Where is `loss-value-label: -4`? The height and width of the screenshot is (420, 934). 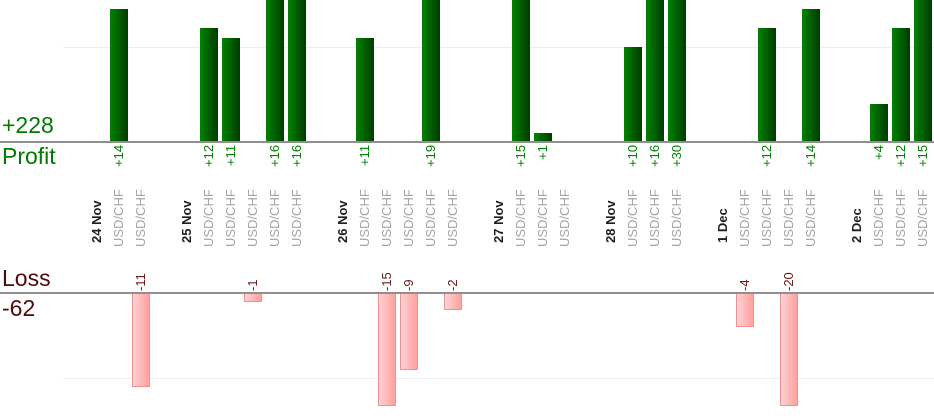
loss-value-label: -4 is located at coordinates (744, 285).